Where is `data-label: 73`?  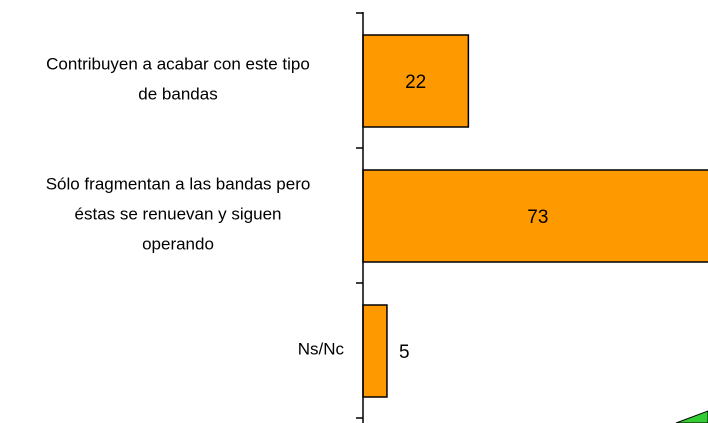
data-label: 73 is located at coordinates (537, 217).